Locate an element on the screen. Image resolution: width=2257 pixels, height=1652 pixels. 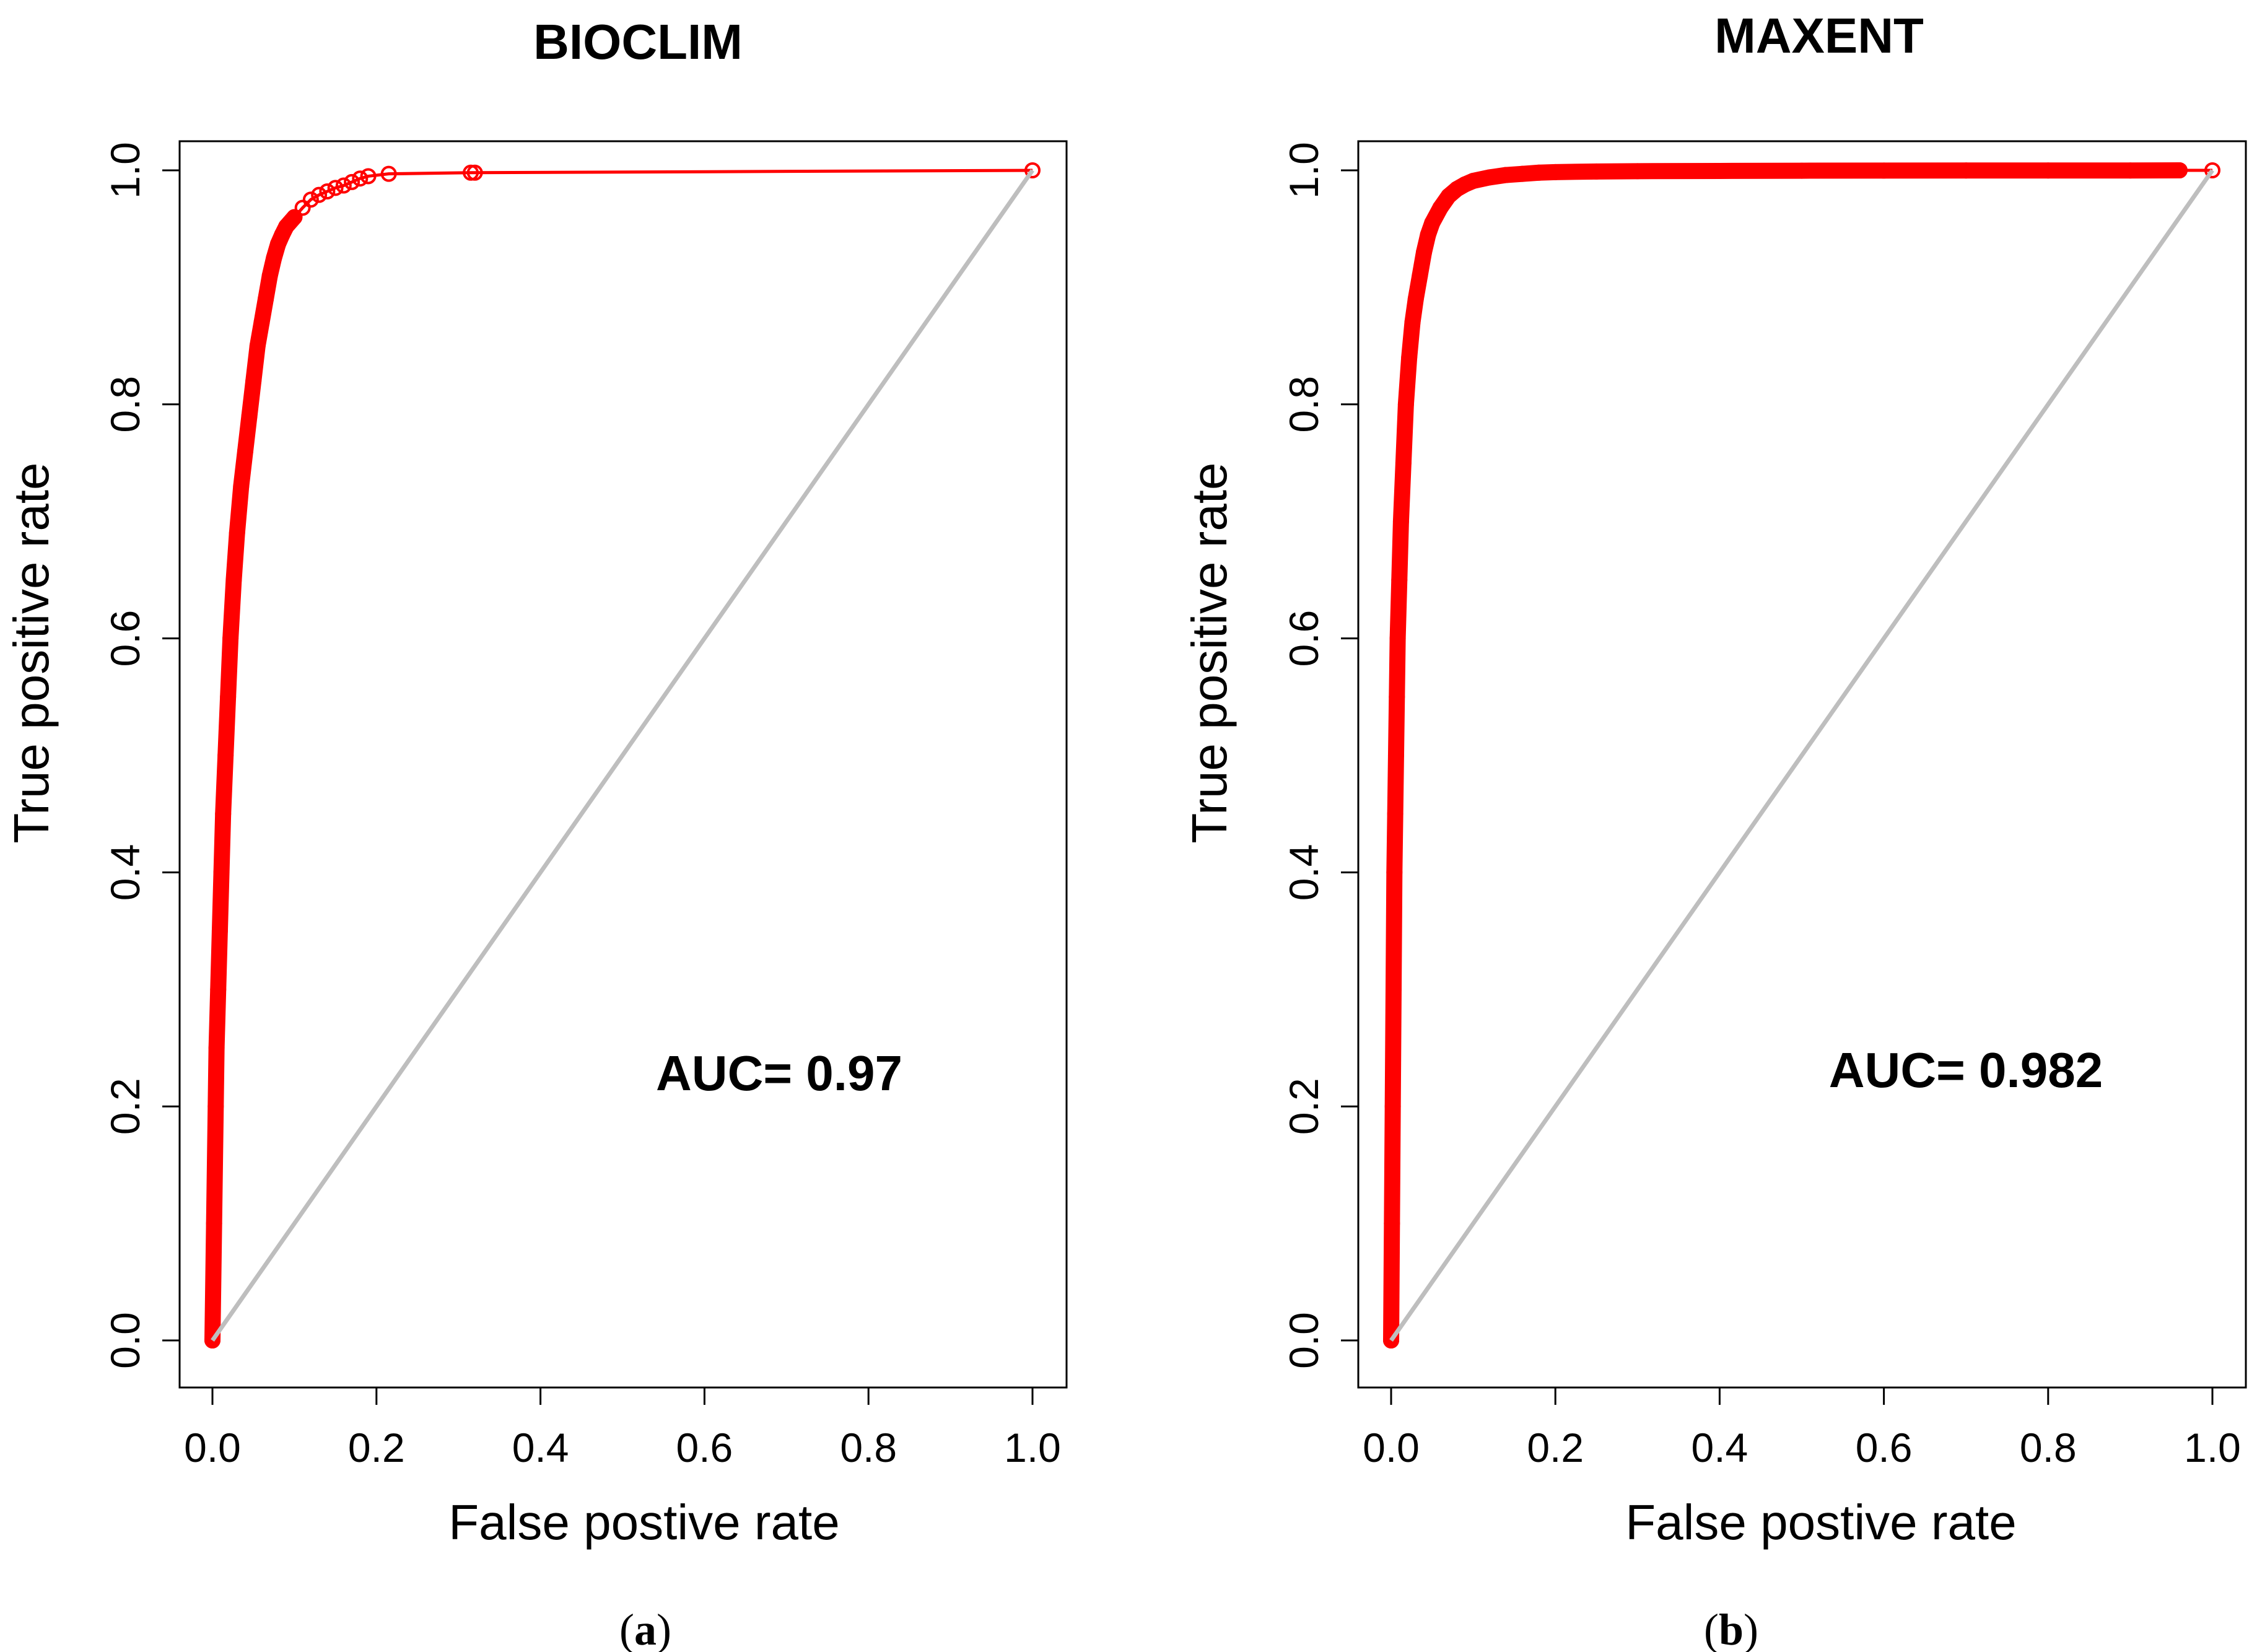
panel-label-letter: a is located at coordinates (645, 1628).